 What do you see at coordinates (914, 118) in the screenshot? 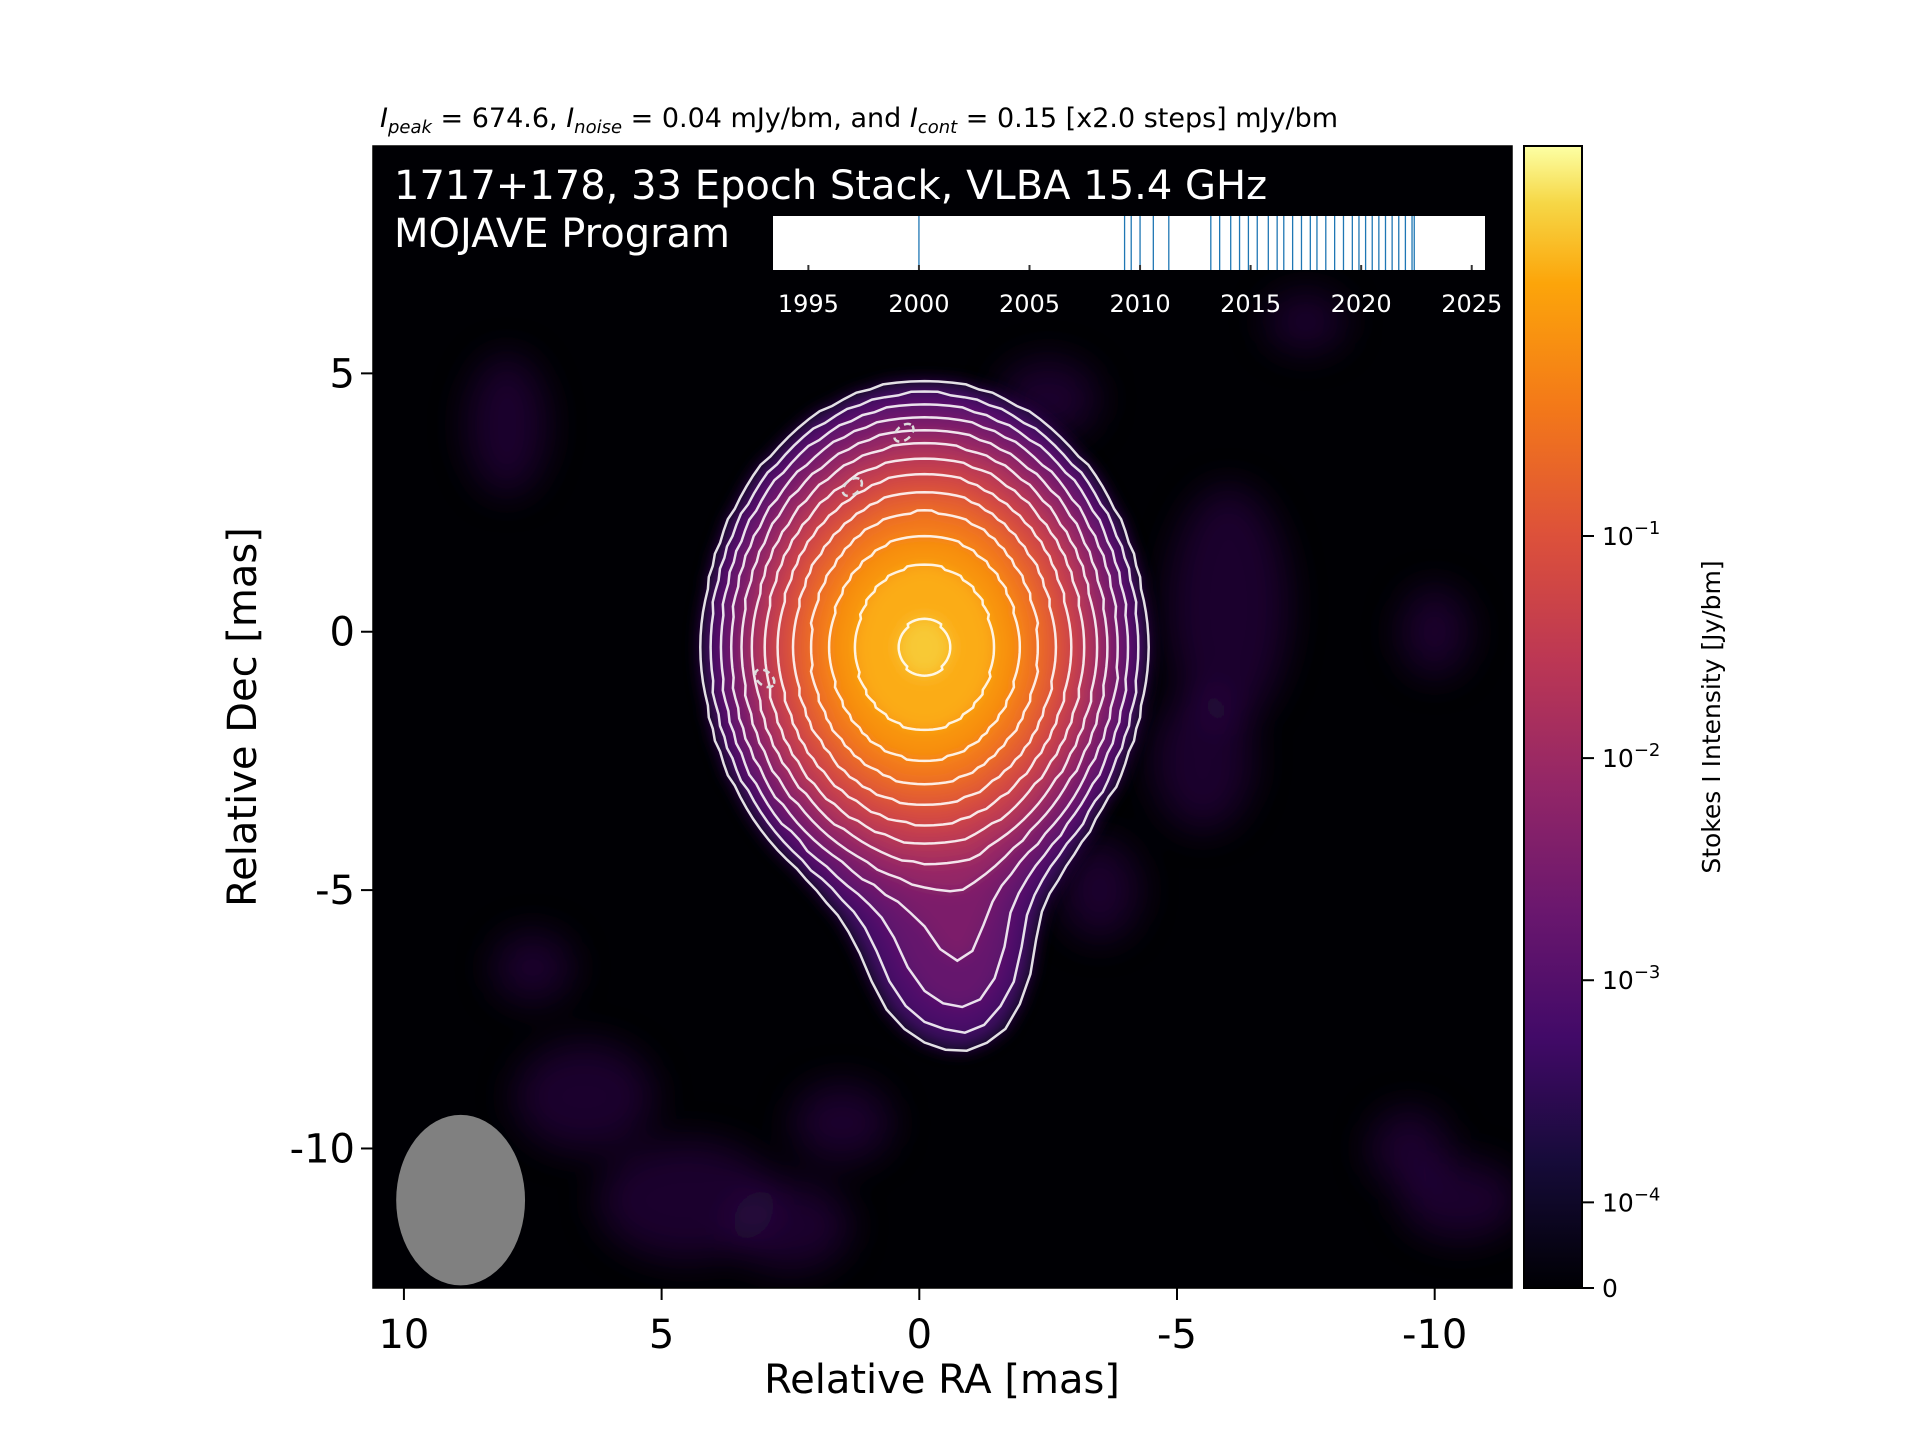
I see `title-cont-symbol: I` at bounding box center [914, 118].